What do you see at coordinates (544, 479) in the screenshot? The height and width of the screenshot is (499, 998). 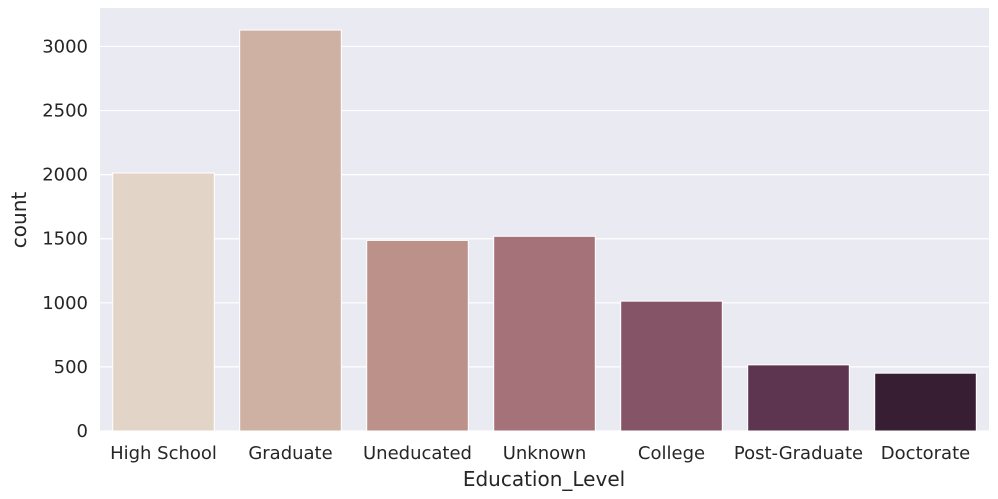 I see `x-axis-label: Education_Level` at bounding box center [544, 479].